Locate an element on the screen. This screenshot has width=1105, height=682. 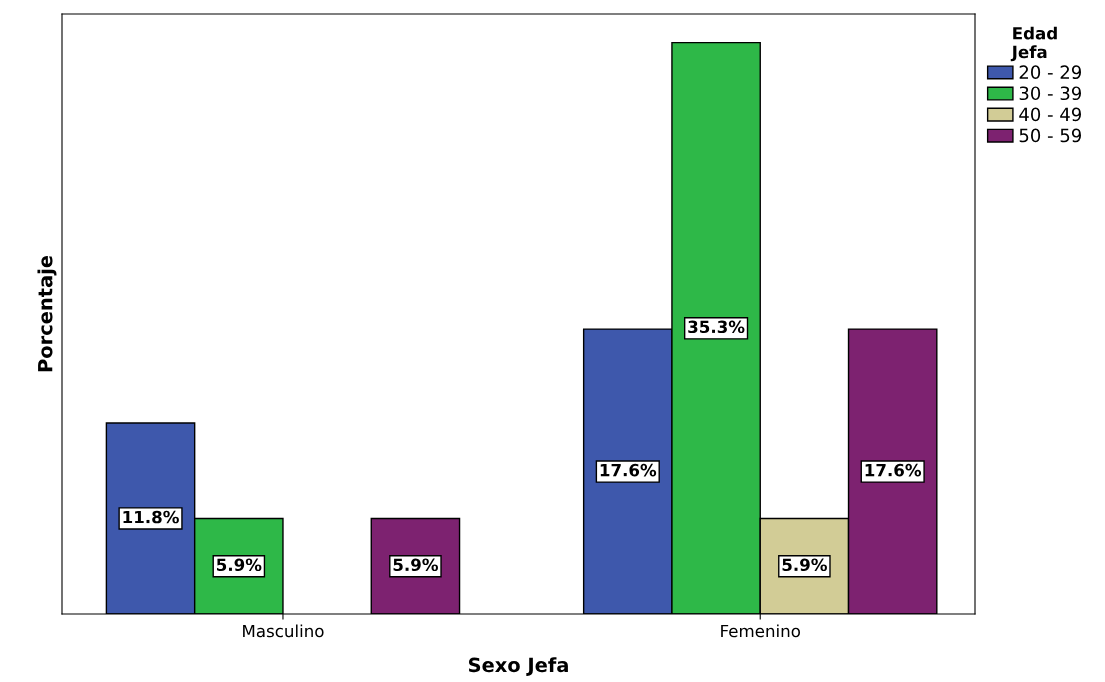
data-label: 11.8% is located at coordinates (151, 517).